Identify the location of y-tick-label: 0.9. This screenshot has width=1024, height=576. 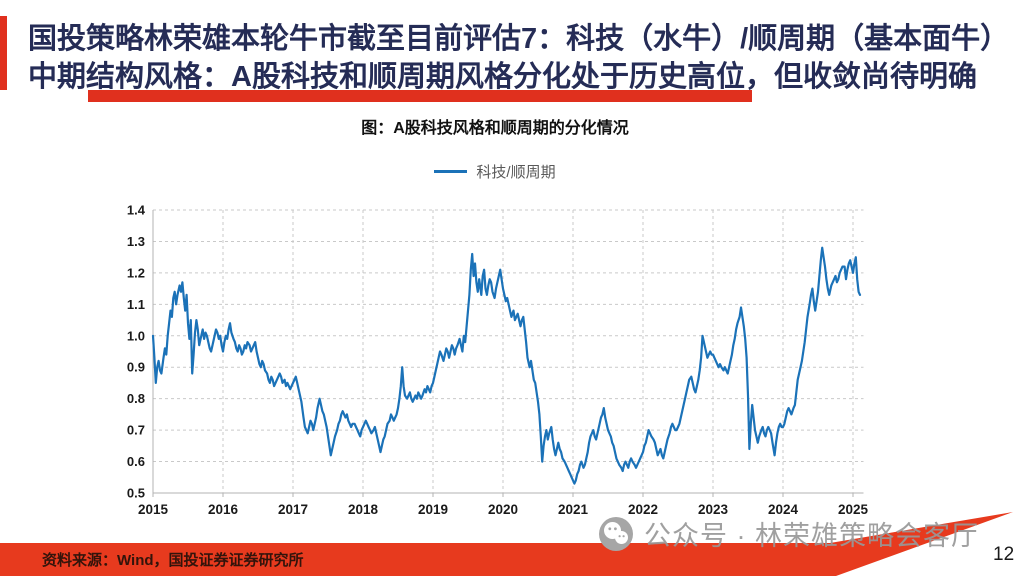
(136, 367).